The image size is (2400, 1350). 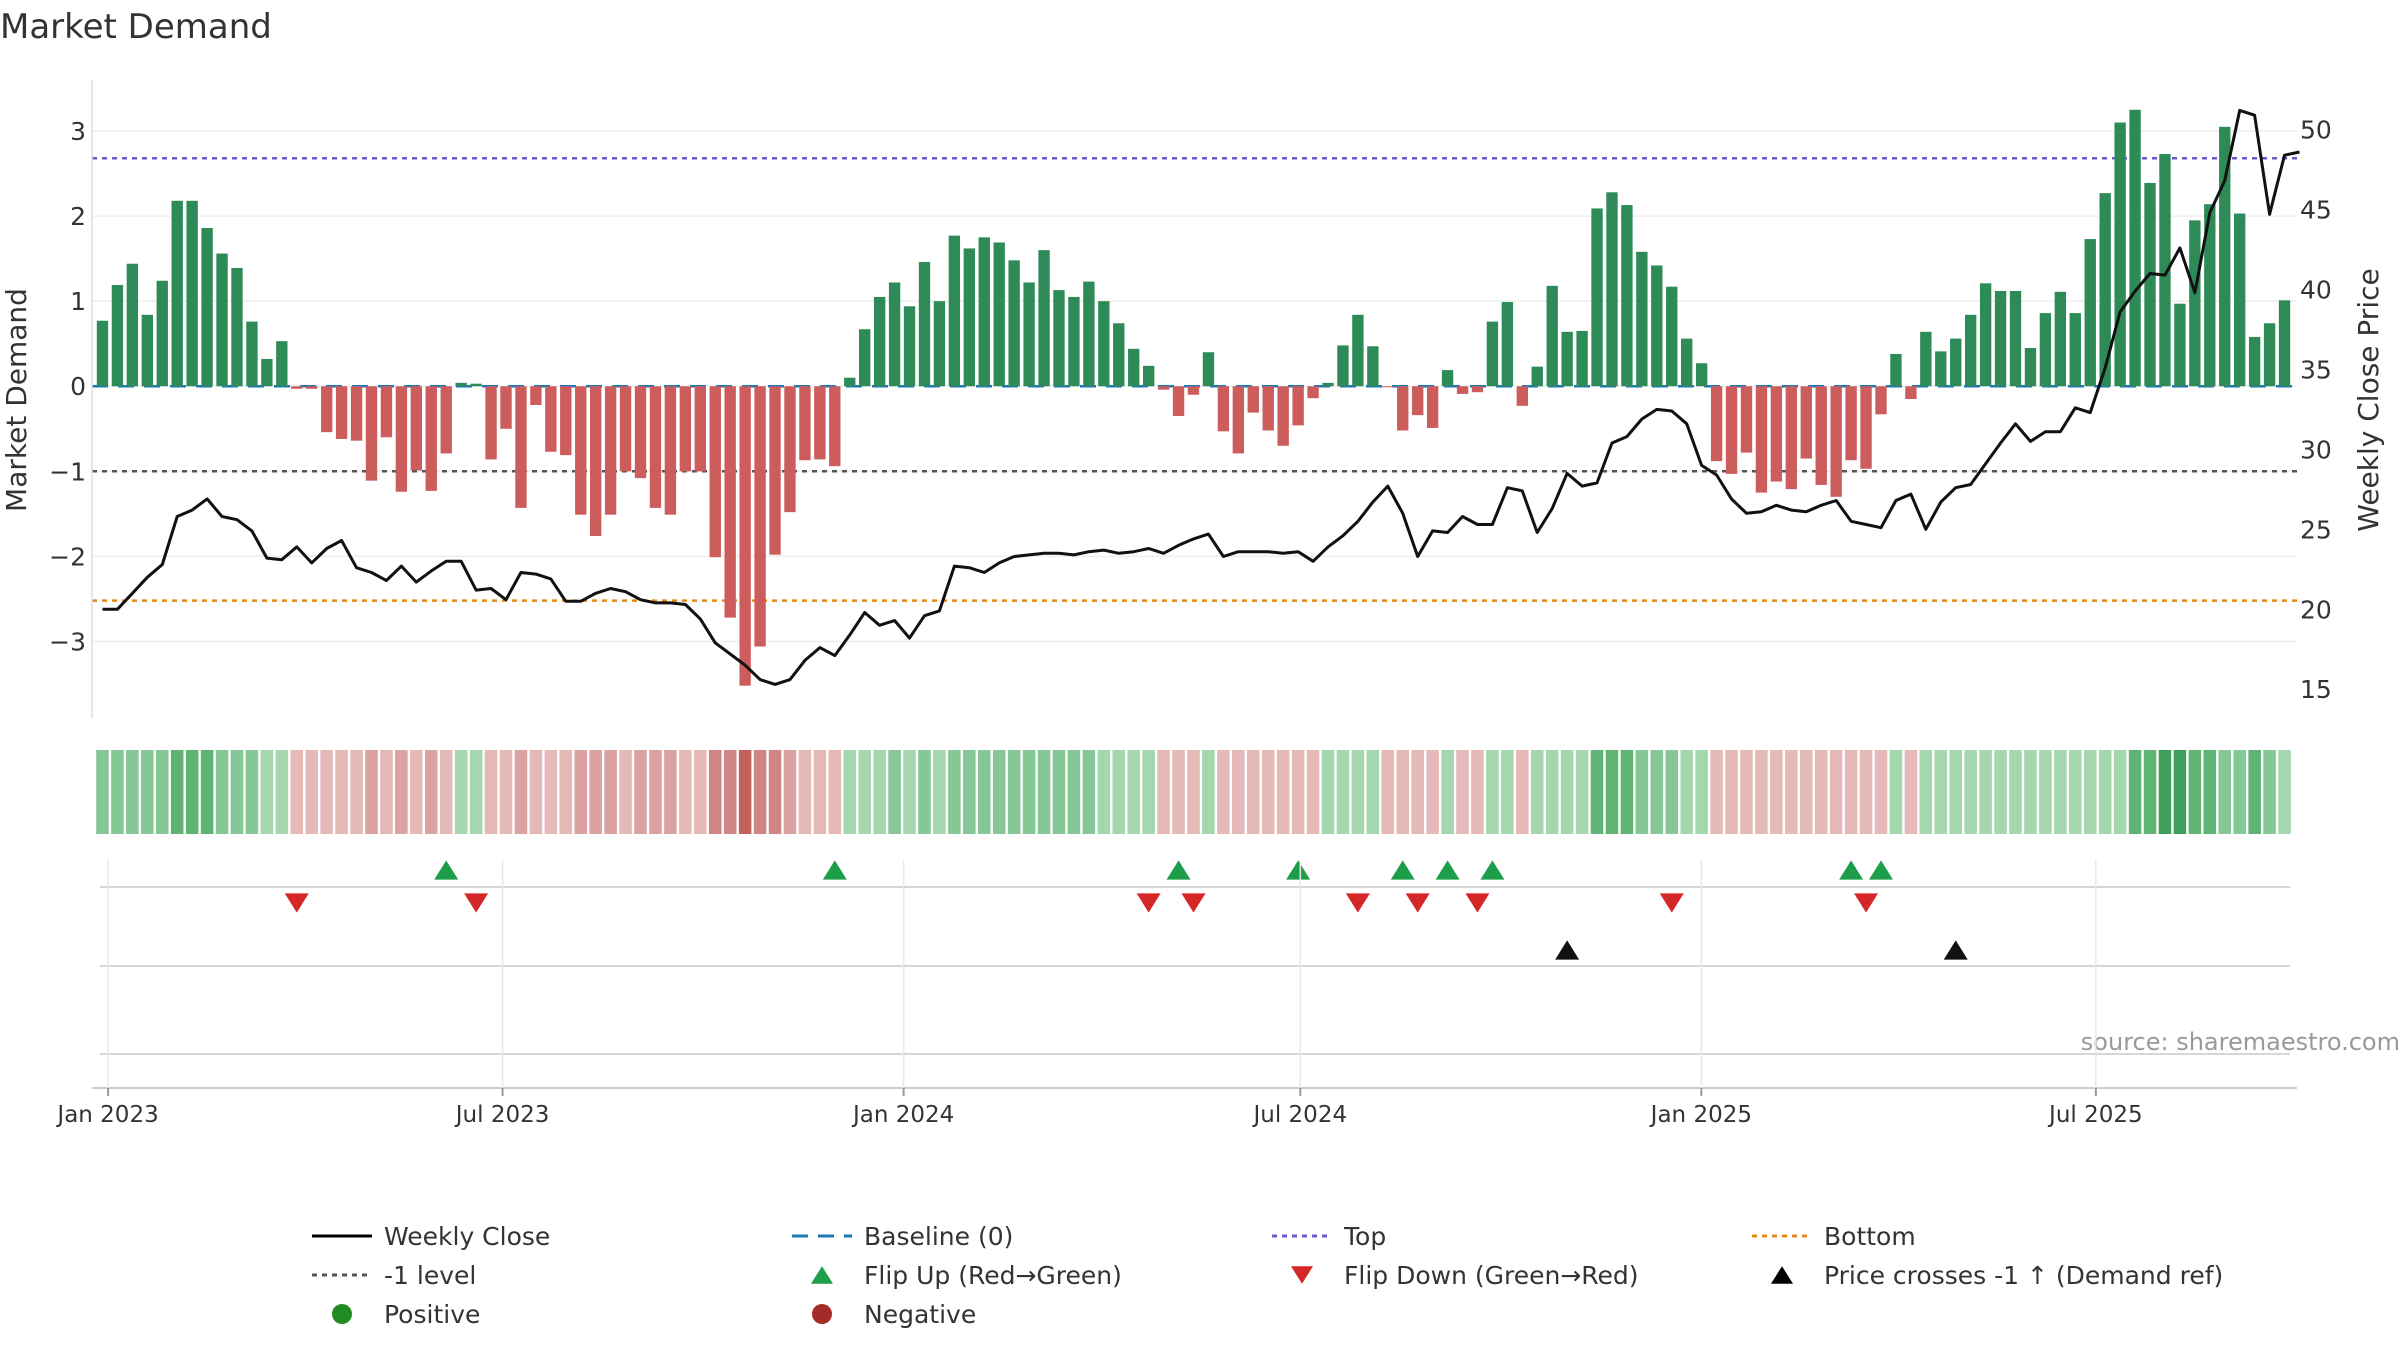 What do you see at coordinates (1700, 1115) in the screenshot?
I see `x-tick-label: Jan 2025` at bounding box center [1700, 1115].